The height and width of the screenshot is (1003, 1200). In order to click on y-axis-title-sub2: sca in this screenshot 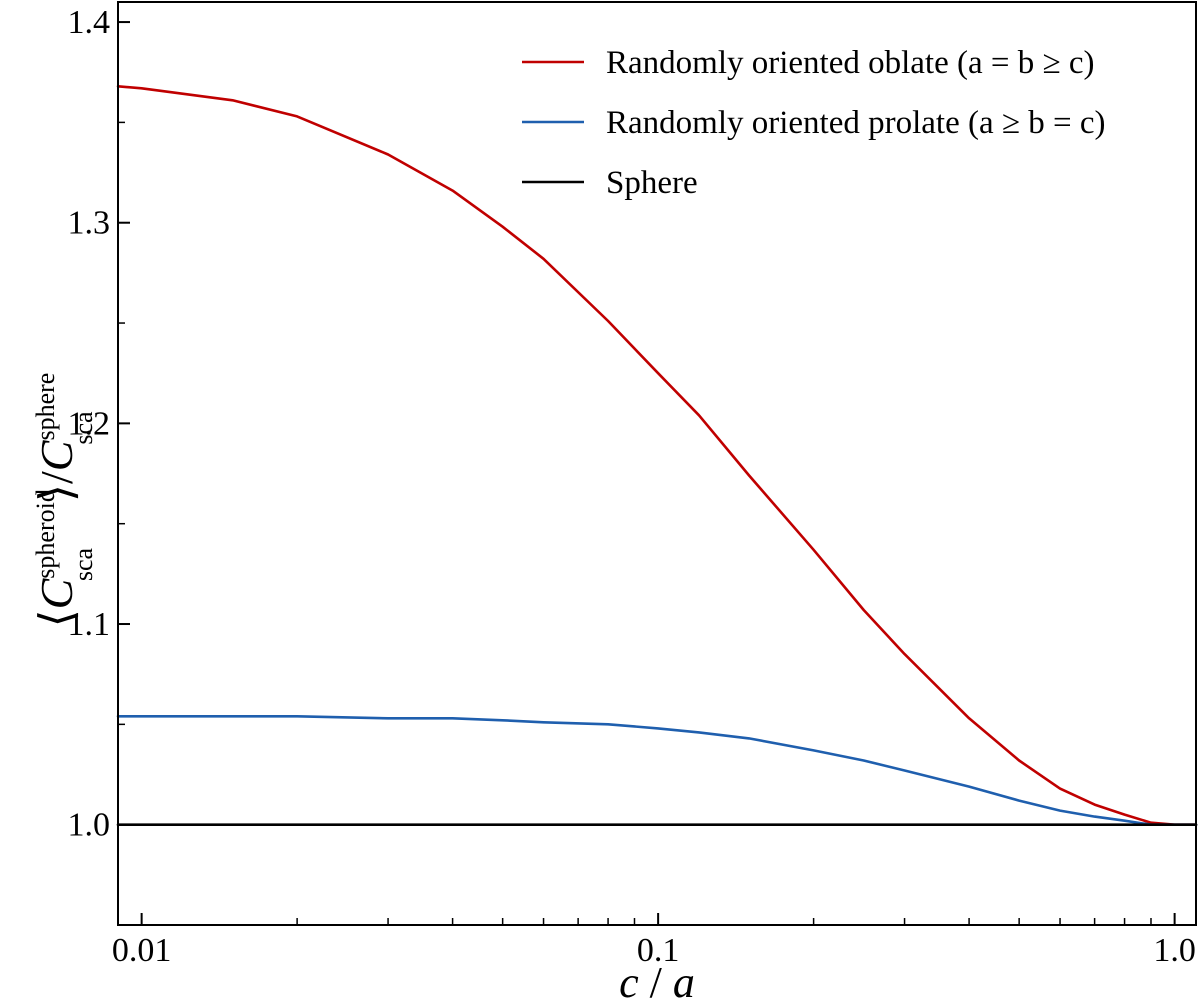, I will do `click(83, 428)`.